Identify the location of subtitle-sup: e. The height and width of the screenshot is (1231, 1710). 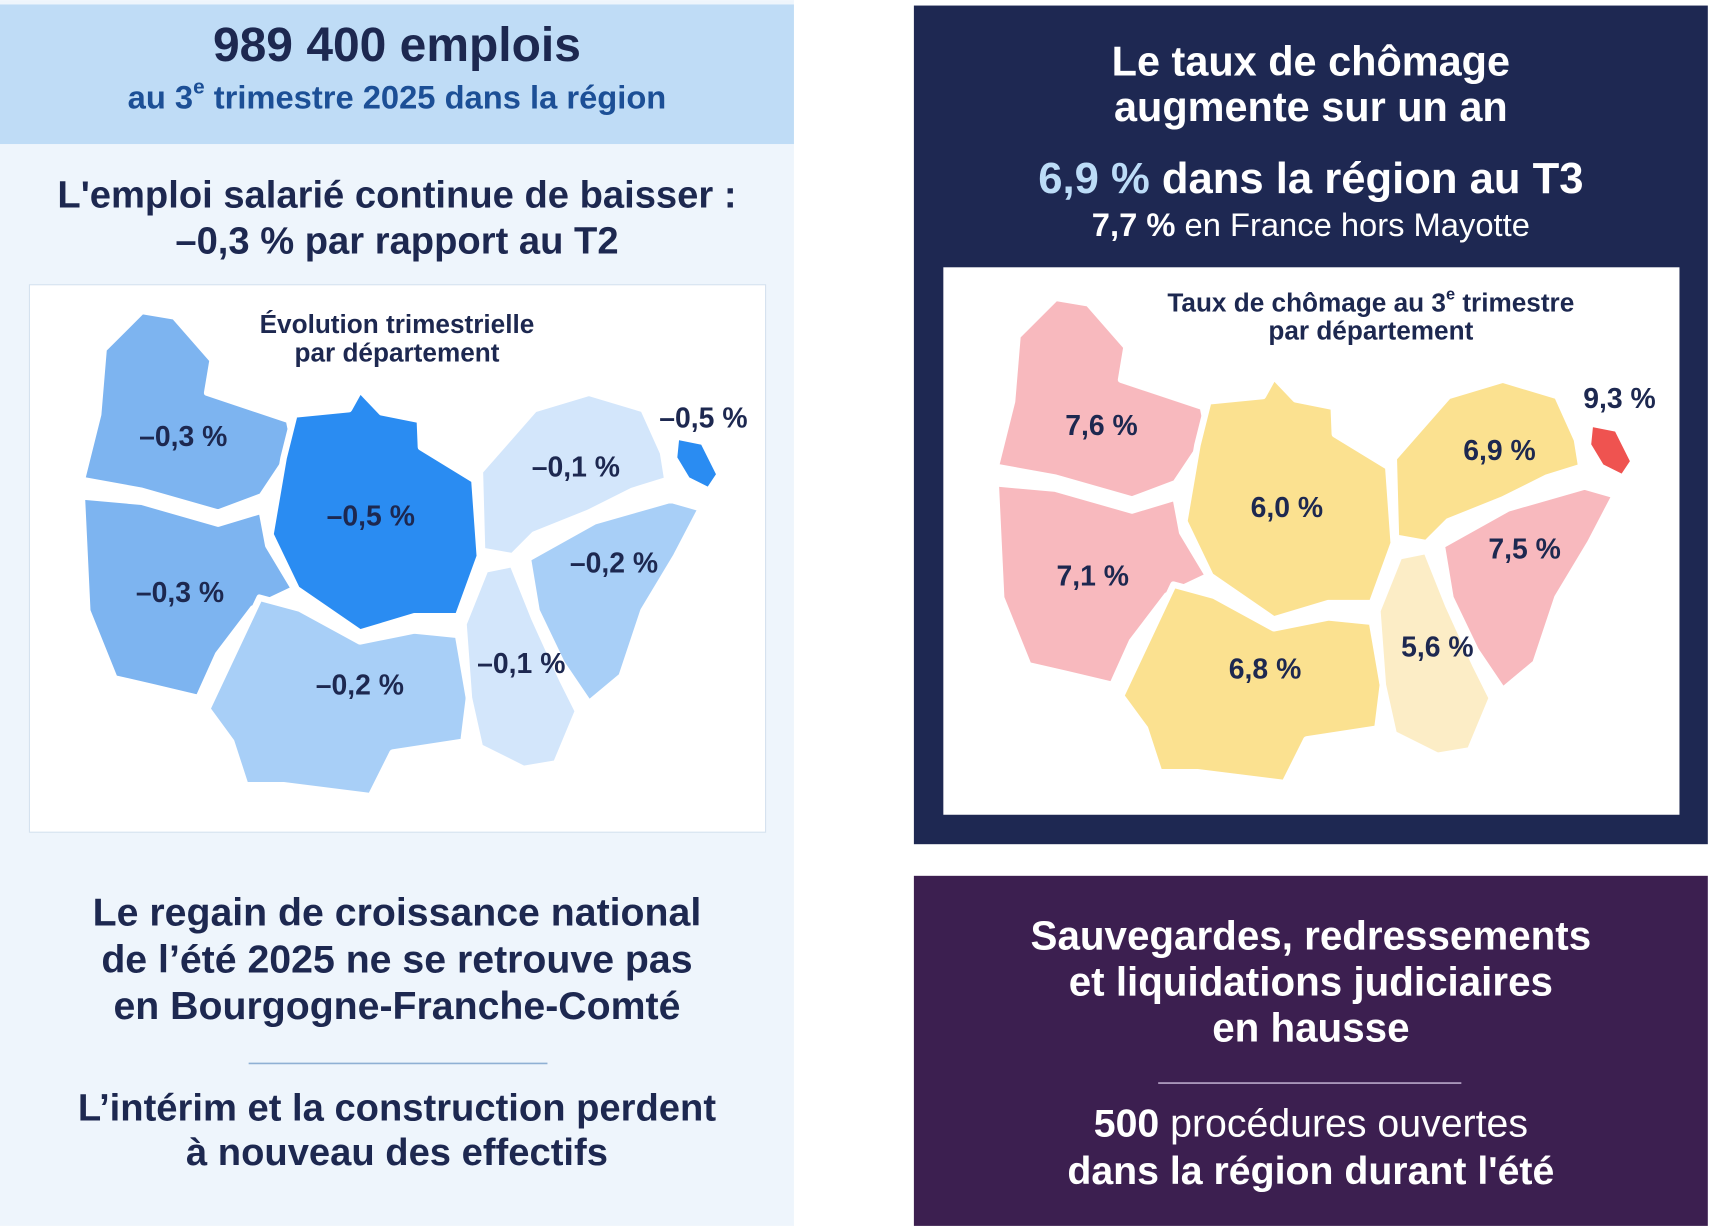
(199, 87).